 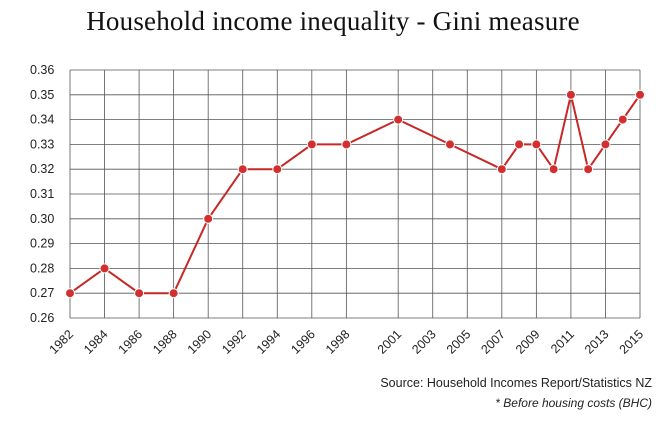 What do you see at coordinates (42, 120) in the screenshot?
I see `y-tick-label: 0.34` at bounding box center [42, 120].